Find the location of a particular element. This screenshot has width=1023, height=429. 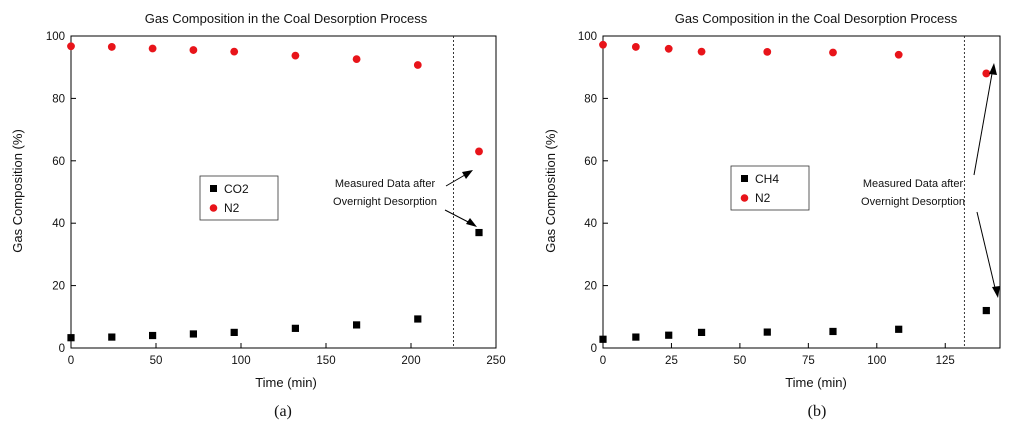

legend: CO2 N2 is located at coordinates (239, 198).